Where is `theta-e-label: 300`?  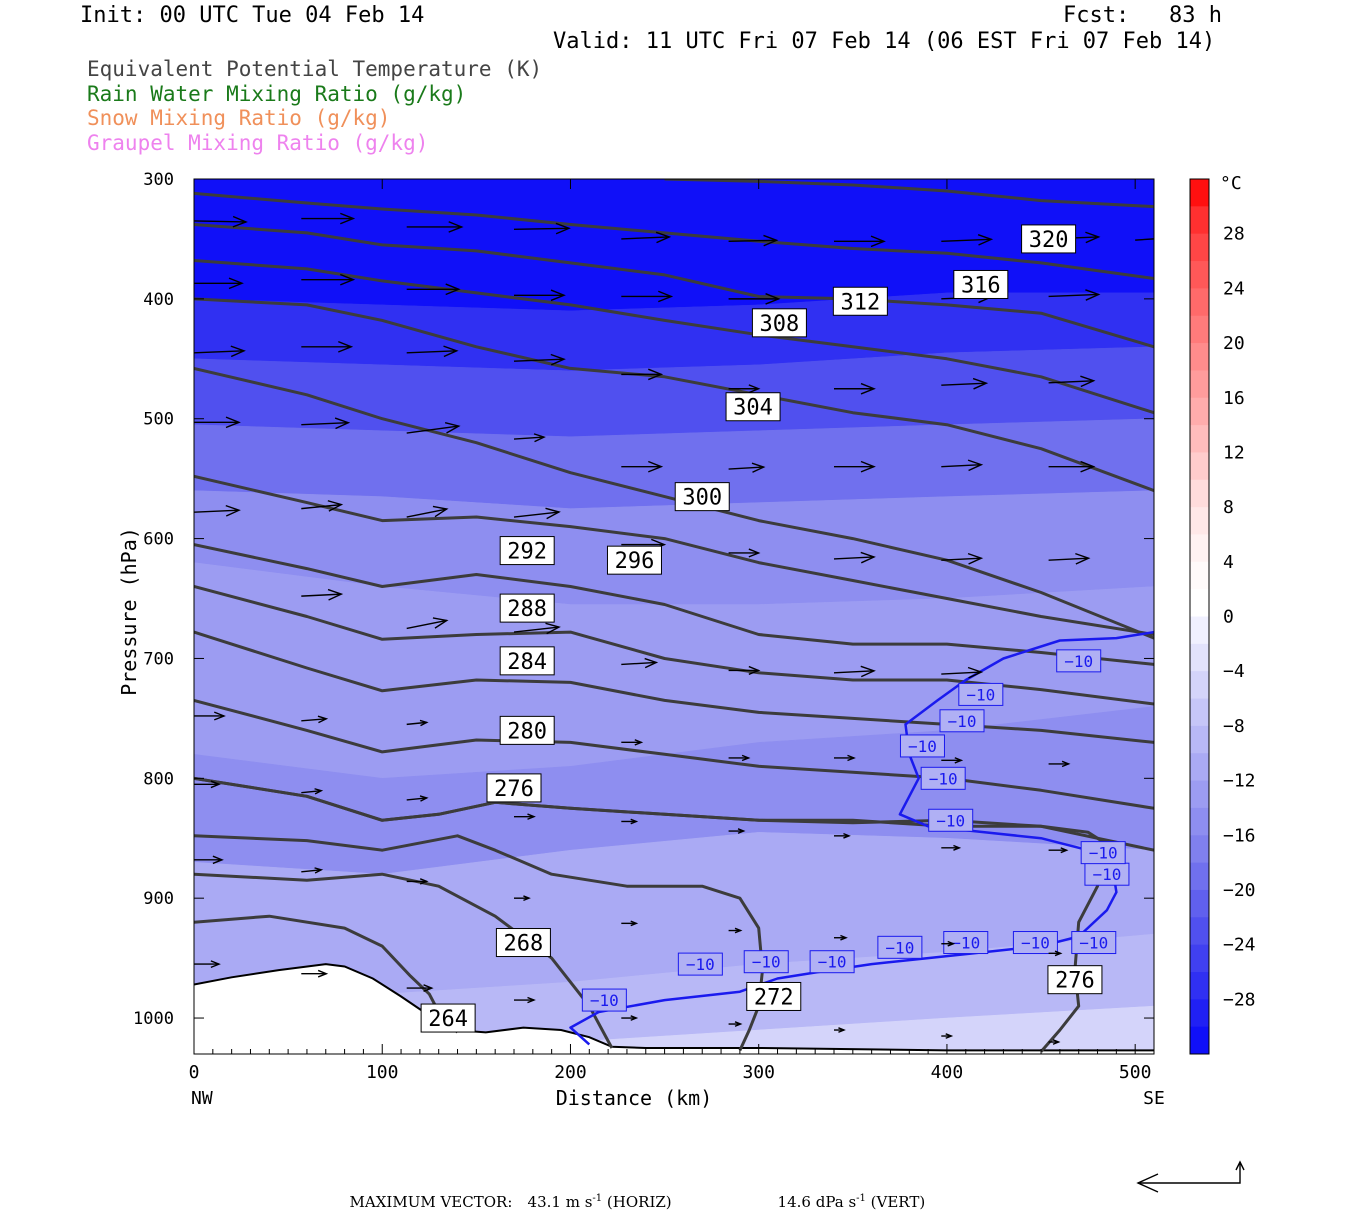
theta-e-label: 300 is located at coordinates (702, 498).